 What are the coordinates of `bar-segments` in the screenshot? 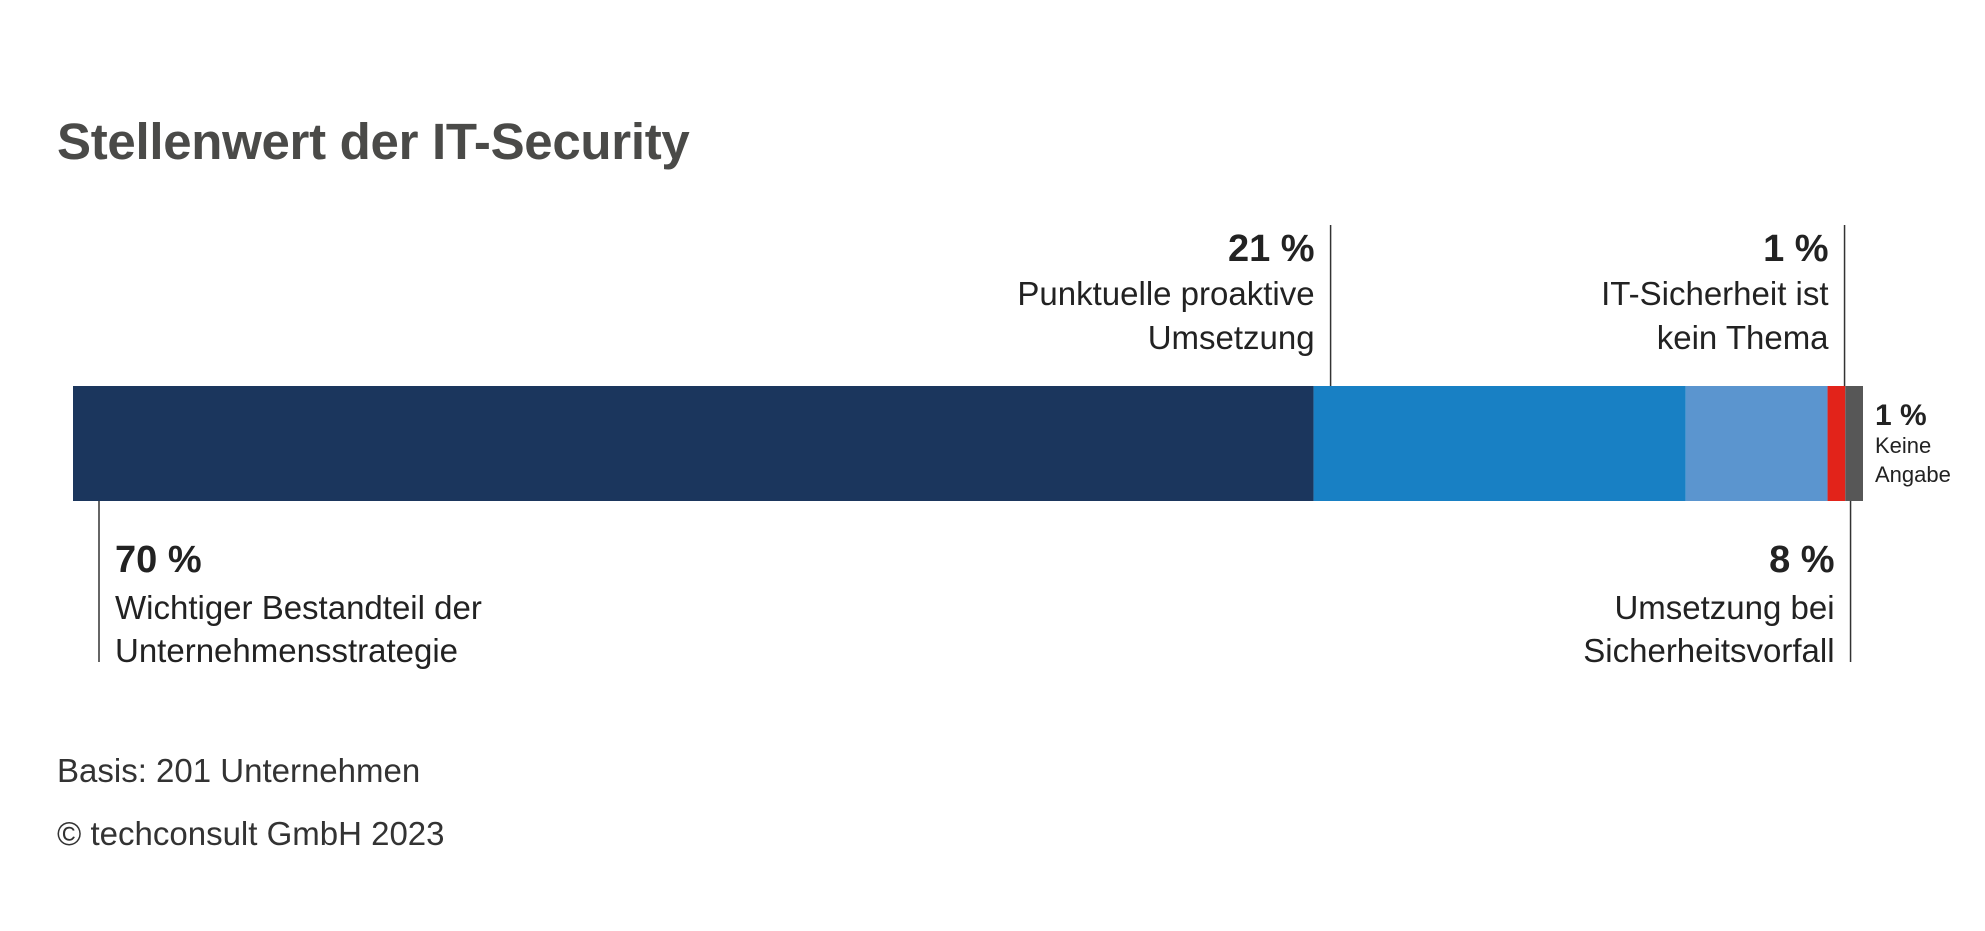 It's located at (968, 443).